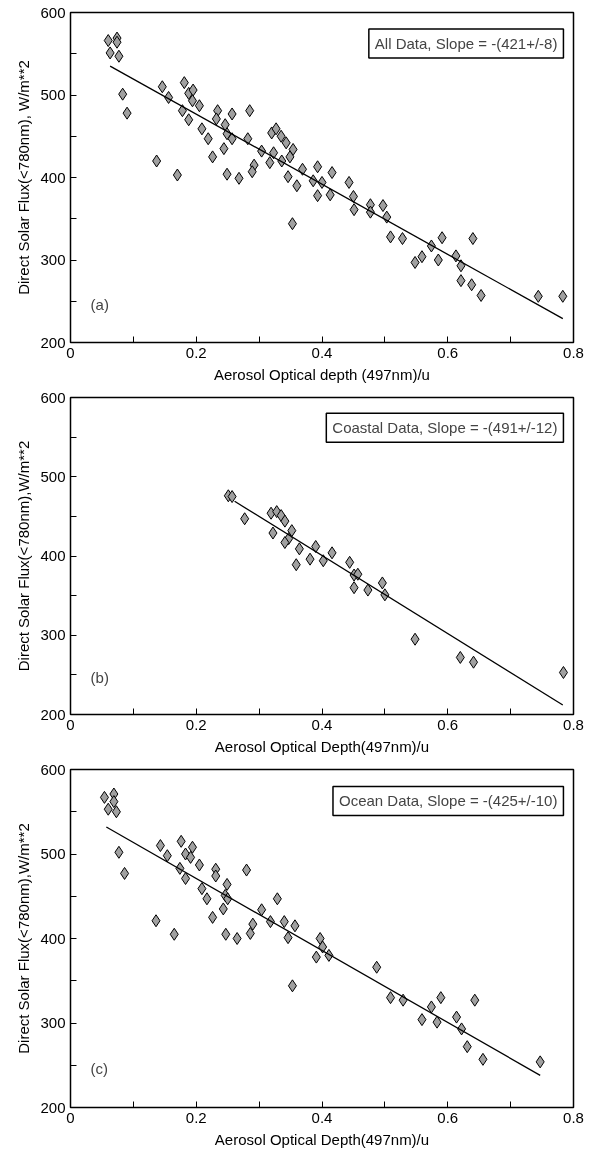 This screenshot has height=1160, width=593. Describe the element at coordinates (99, 1069) in the screenshot. I see `annotation: (c)` at that location.